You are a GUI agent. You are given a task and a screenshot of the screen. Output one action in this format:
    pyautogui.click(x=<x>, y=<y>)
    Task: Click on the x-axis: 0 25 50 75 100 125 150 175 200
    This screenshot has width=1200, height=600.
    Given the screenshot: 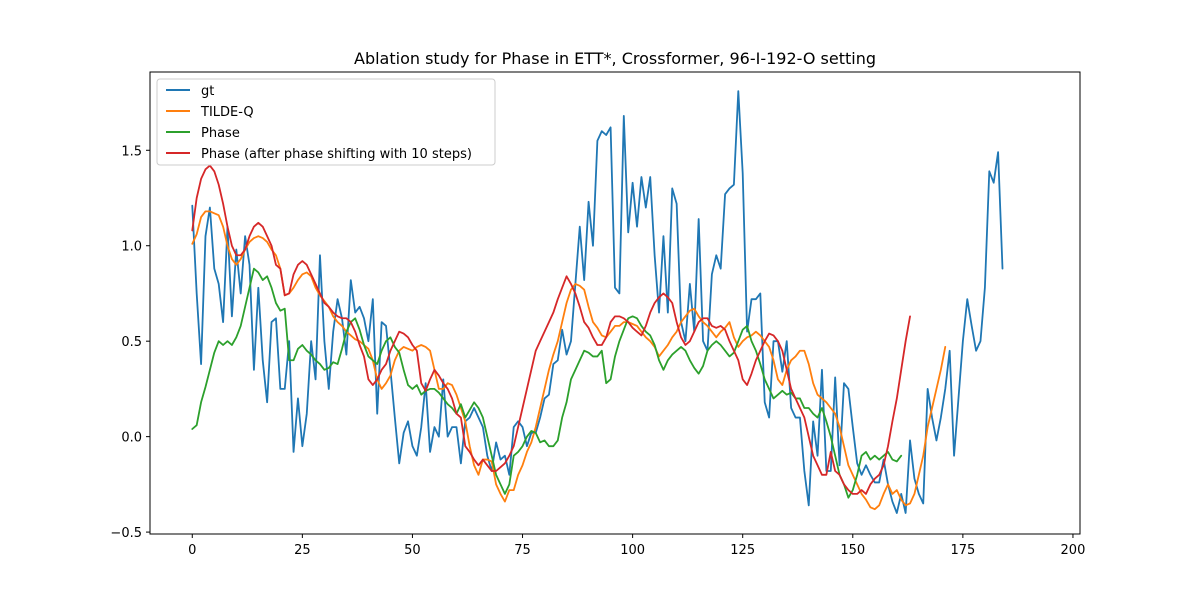 What is the action you would take?
    pyautogui.click(x=636, y=546)
    